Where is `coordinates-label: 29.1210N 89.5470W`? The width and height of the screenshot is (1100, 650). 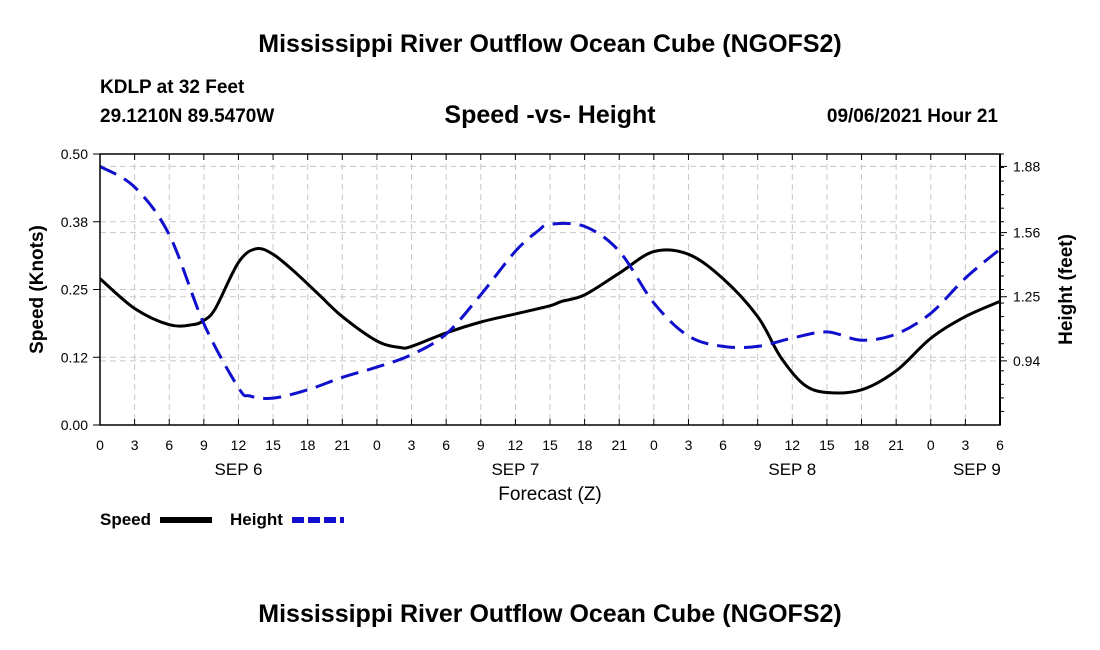
coordinates-label: 29.1210N 89.5470W is located at coordinates (187, 116).